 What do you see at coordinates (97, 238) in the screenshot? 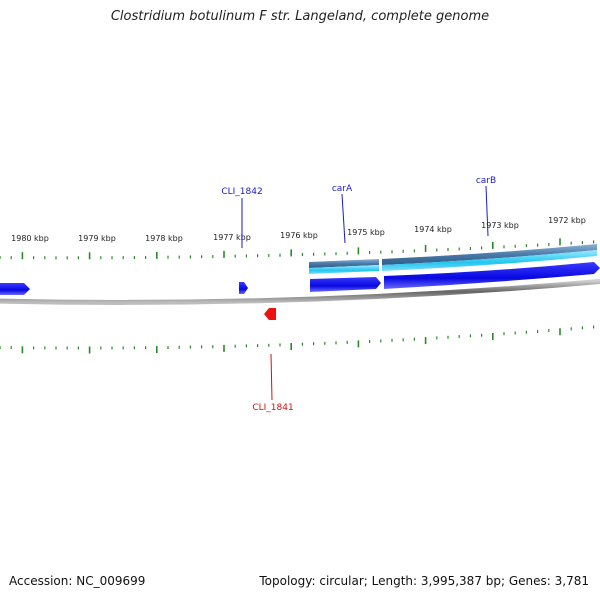
I see `ruler-label: 1979 kbp` at bounding box center [97, 238].